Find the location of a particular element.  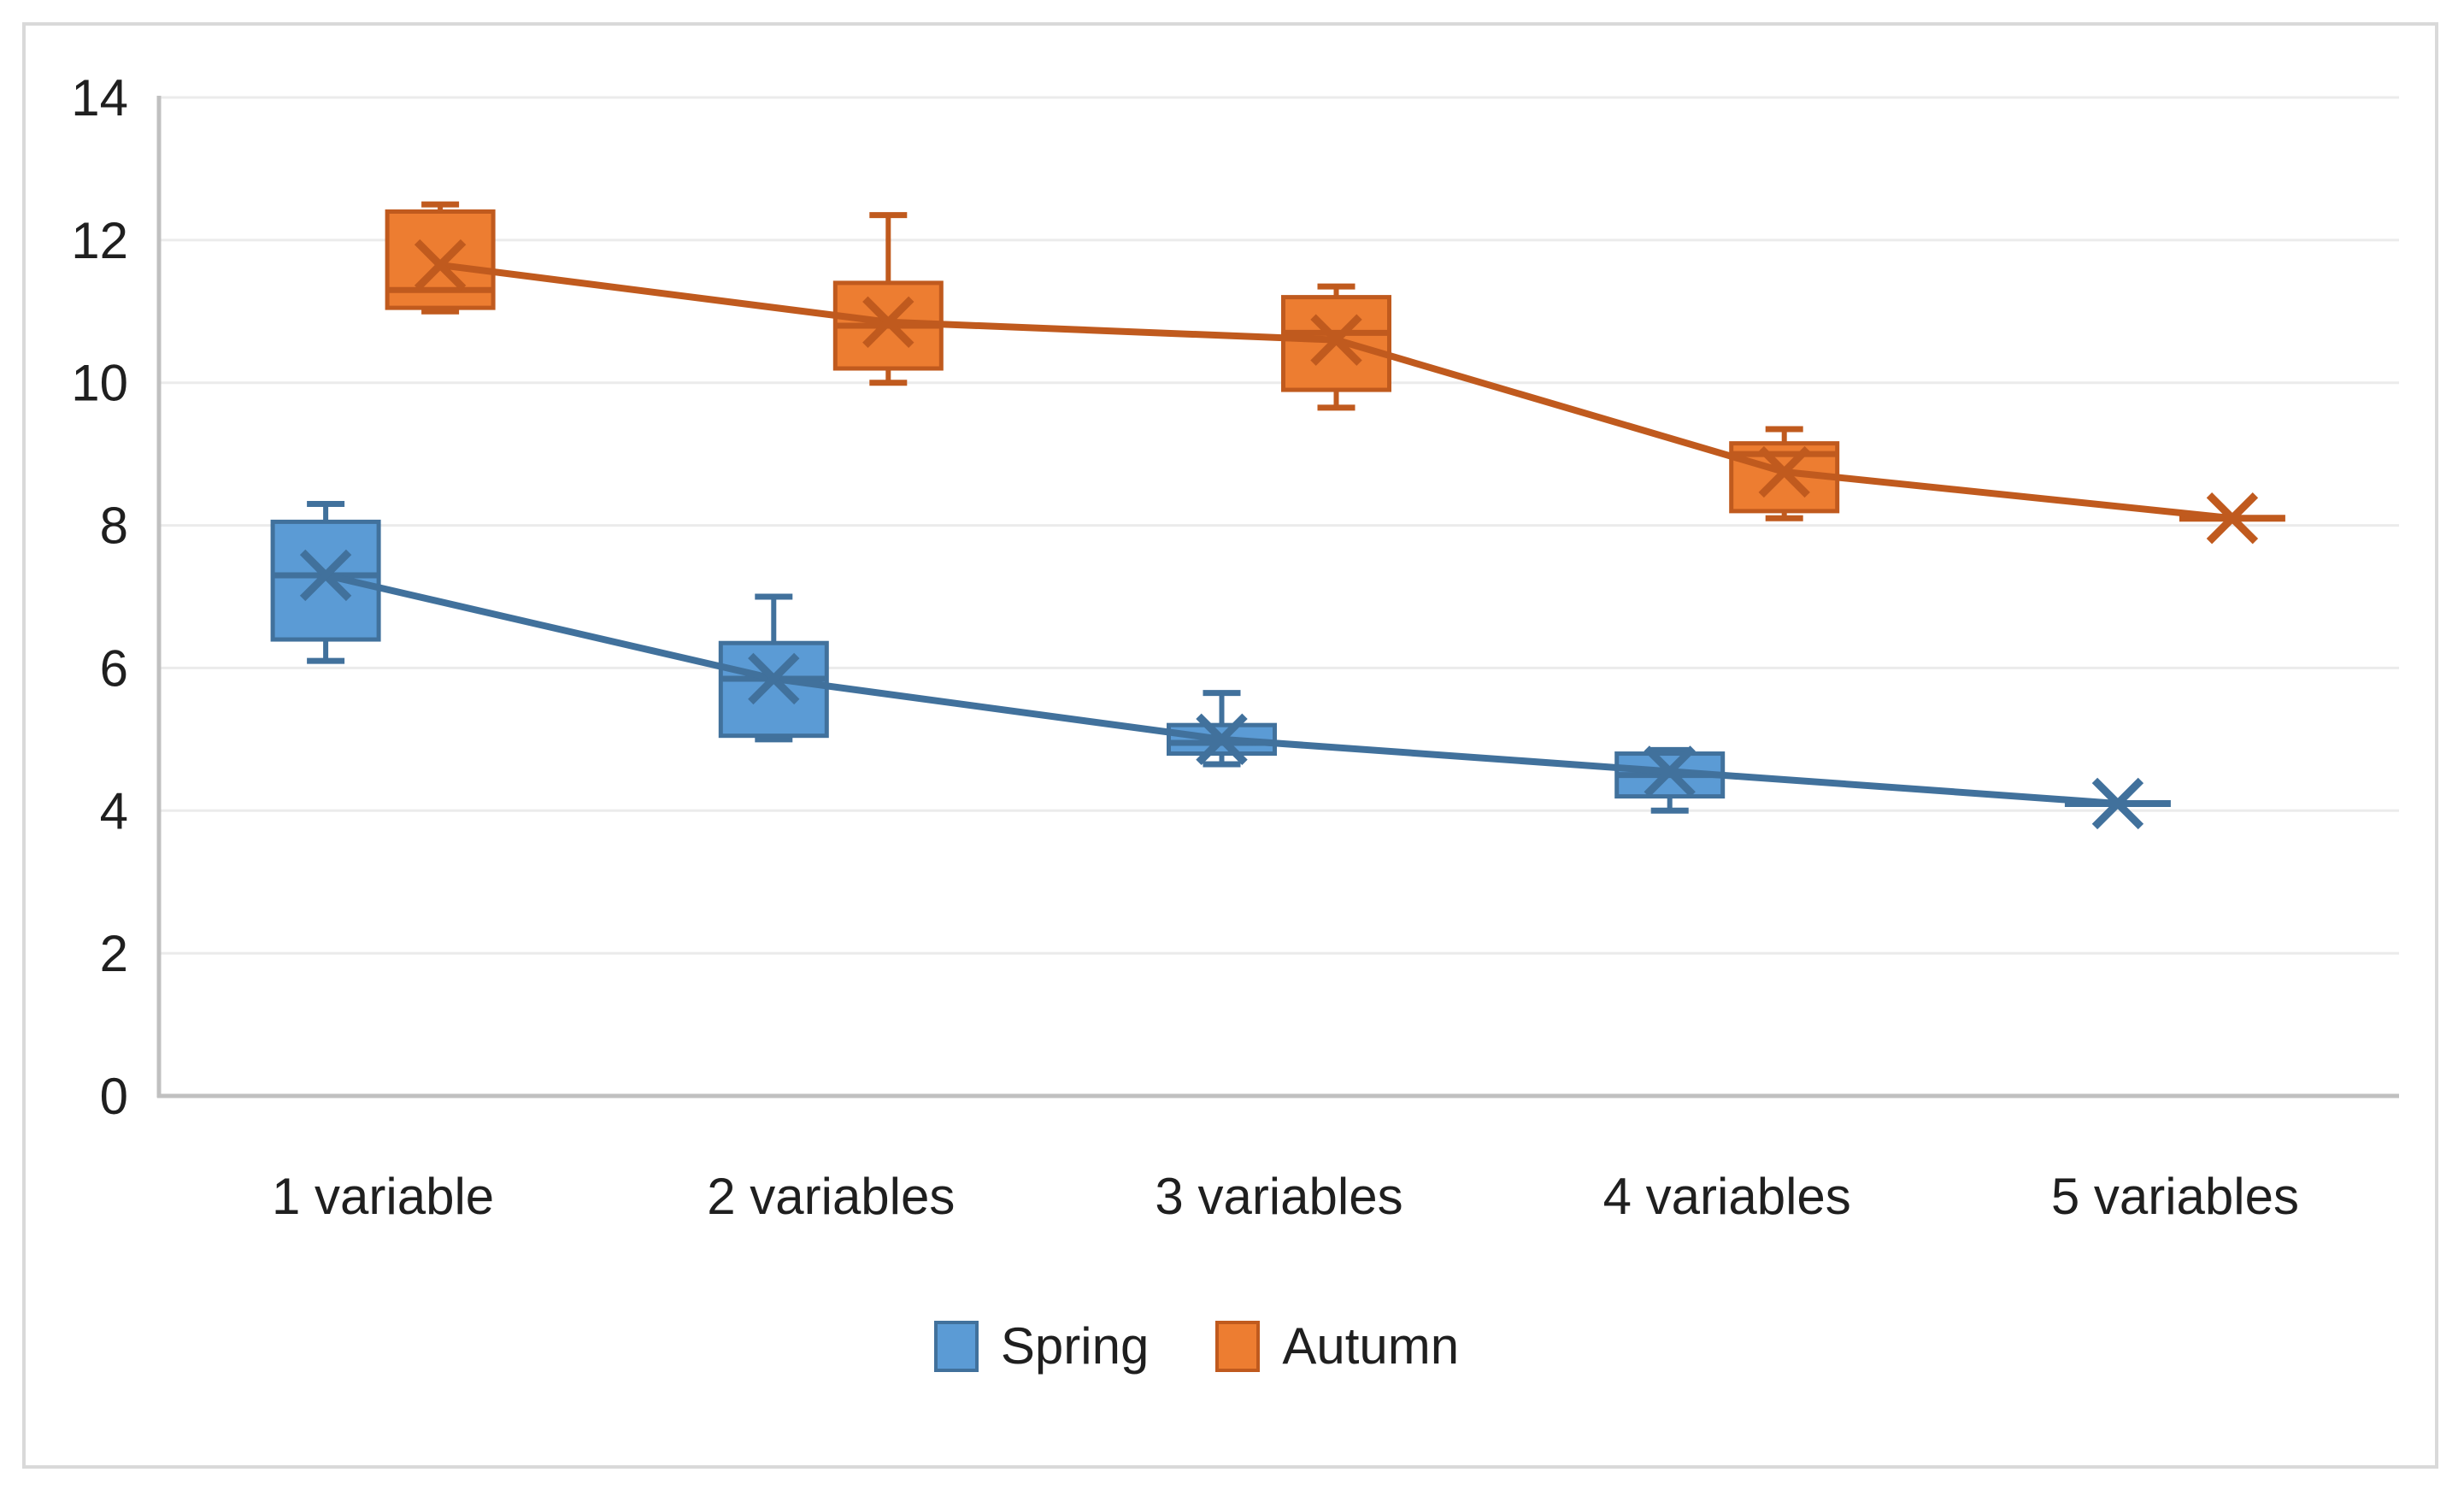

y-tick-label-10: 10 is located at coordinates (99, 383).